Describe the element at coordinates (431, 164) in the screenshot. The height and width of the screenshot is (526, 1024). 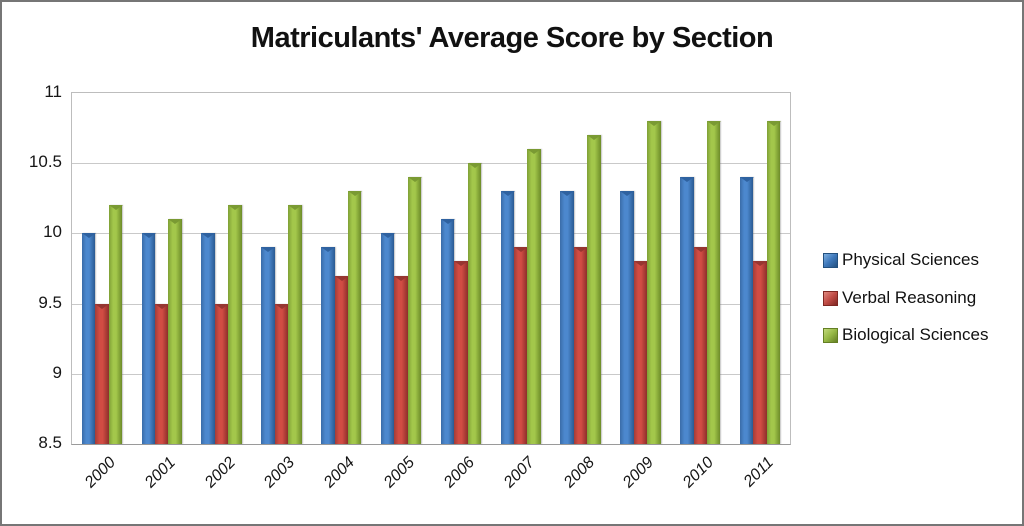
I see `gridline-10.5` at that location.